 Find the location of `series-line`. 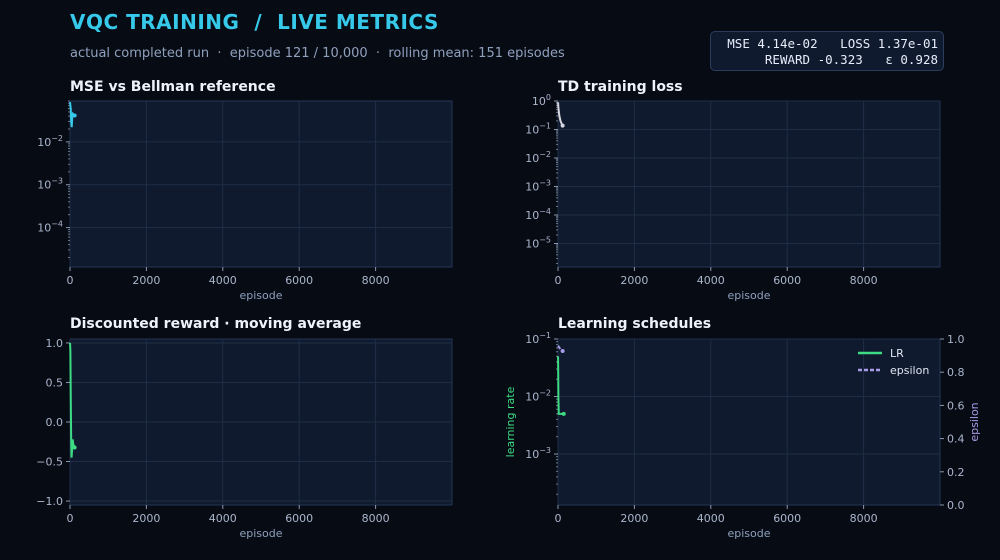

series-line is located at coordinates (72, 400).